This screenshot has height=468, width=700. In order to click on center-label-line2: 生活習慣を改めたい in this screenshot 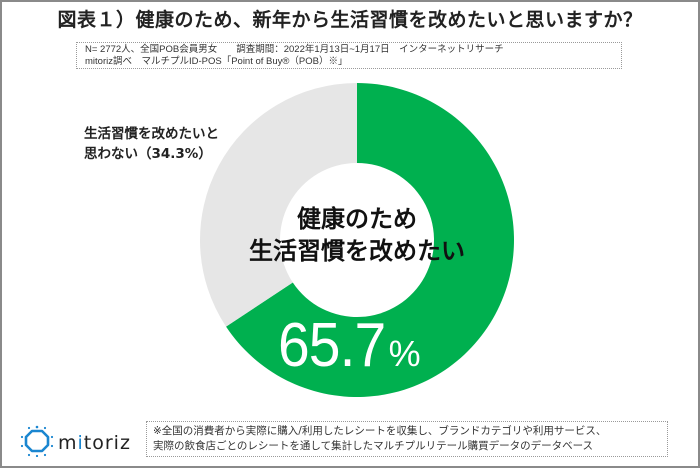, I will do `click(357, 251)`.